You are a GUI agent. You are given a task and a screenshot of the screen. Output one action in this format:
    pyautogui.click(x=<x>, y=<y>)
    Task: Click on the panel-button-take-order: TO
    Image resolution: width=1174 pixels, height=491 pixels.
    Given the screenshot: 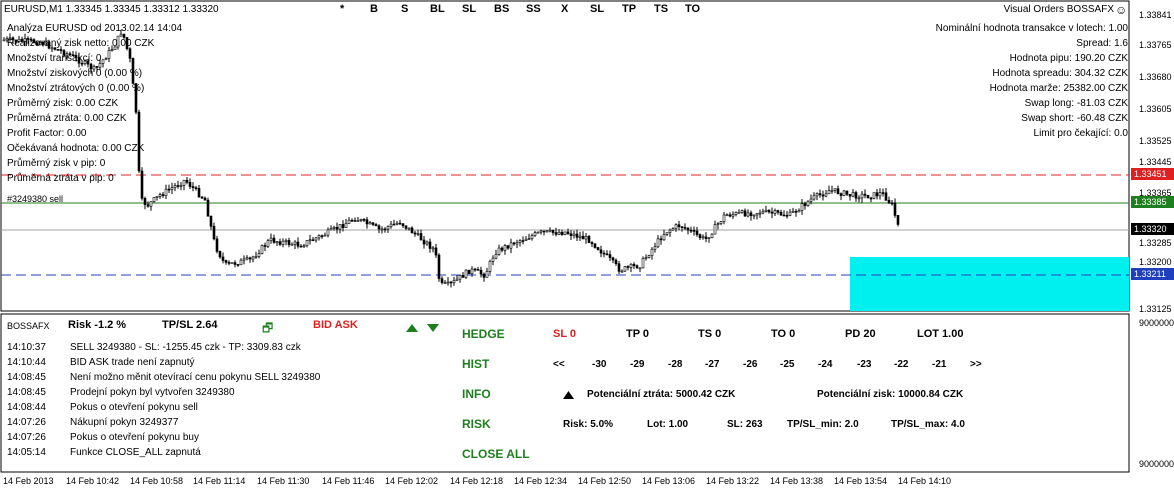 What is the action you would take?
    pyautogui.click(x=693, y=9)
    